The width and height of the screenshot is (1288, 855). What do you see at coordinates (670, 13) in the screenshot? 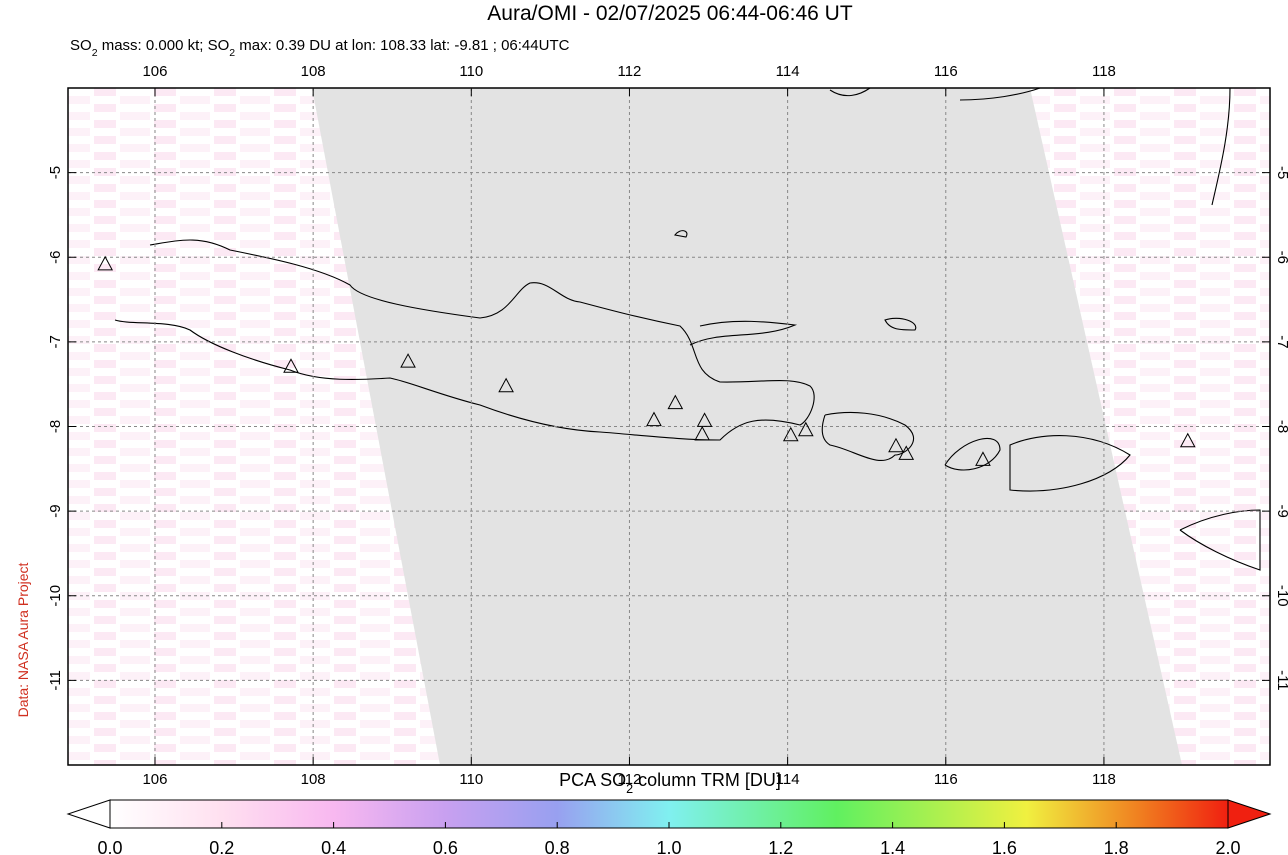
I see `title: Aura/OMI - 02/07/2025 06:44-06:46 UT` at bounding box center [670, 13].